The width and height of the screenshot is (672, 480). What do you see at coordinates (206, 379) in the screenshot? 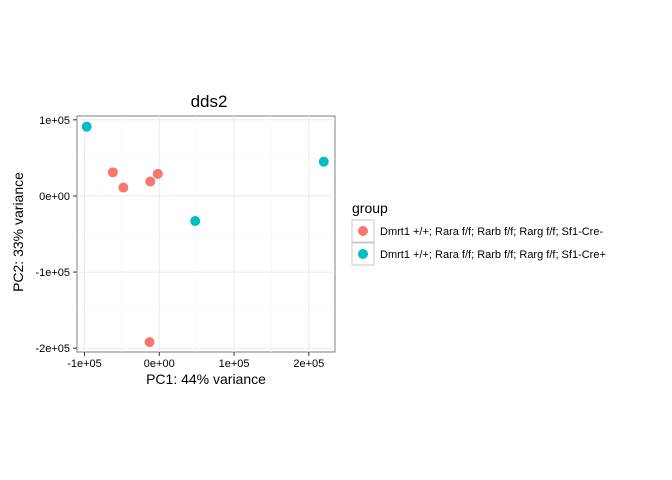
I see `x-axis-title: PC1: 44% variance` at bounding box center [206, 379].